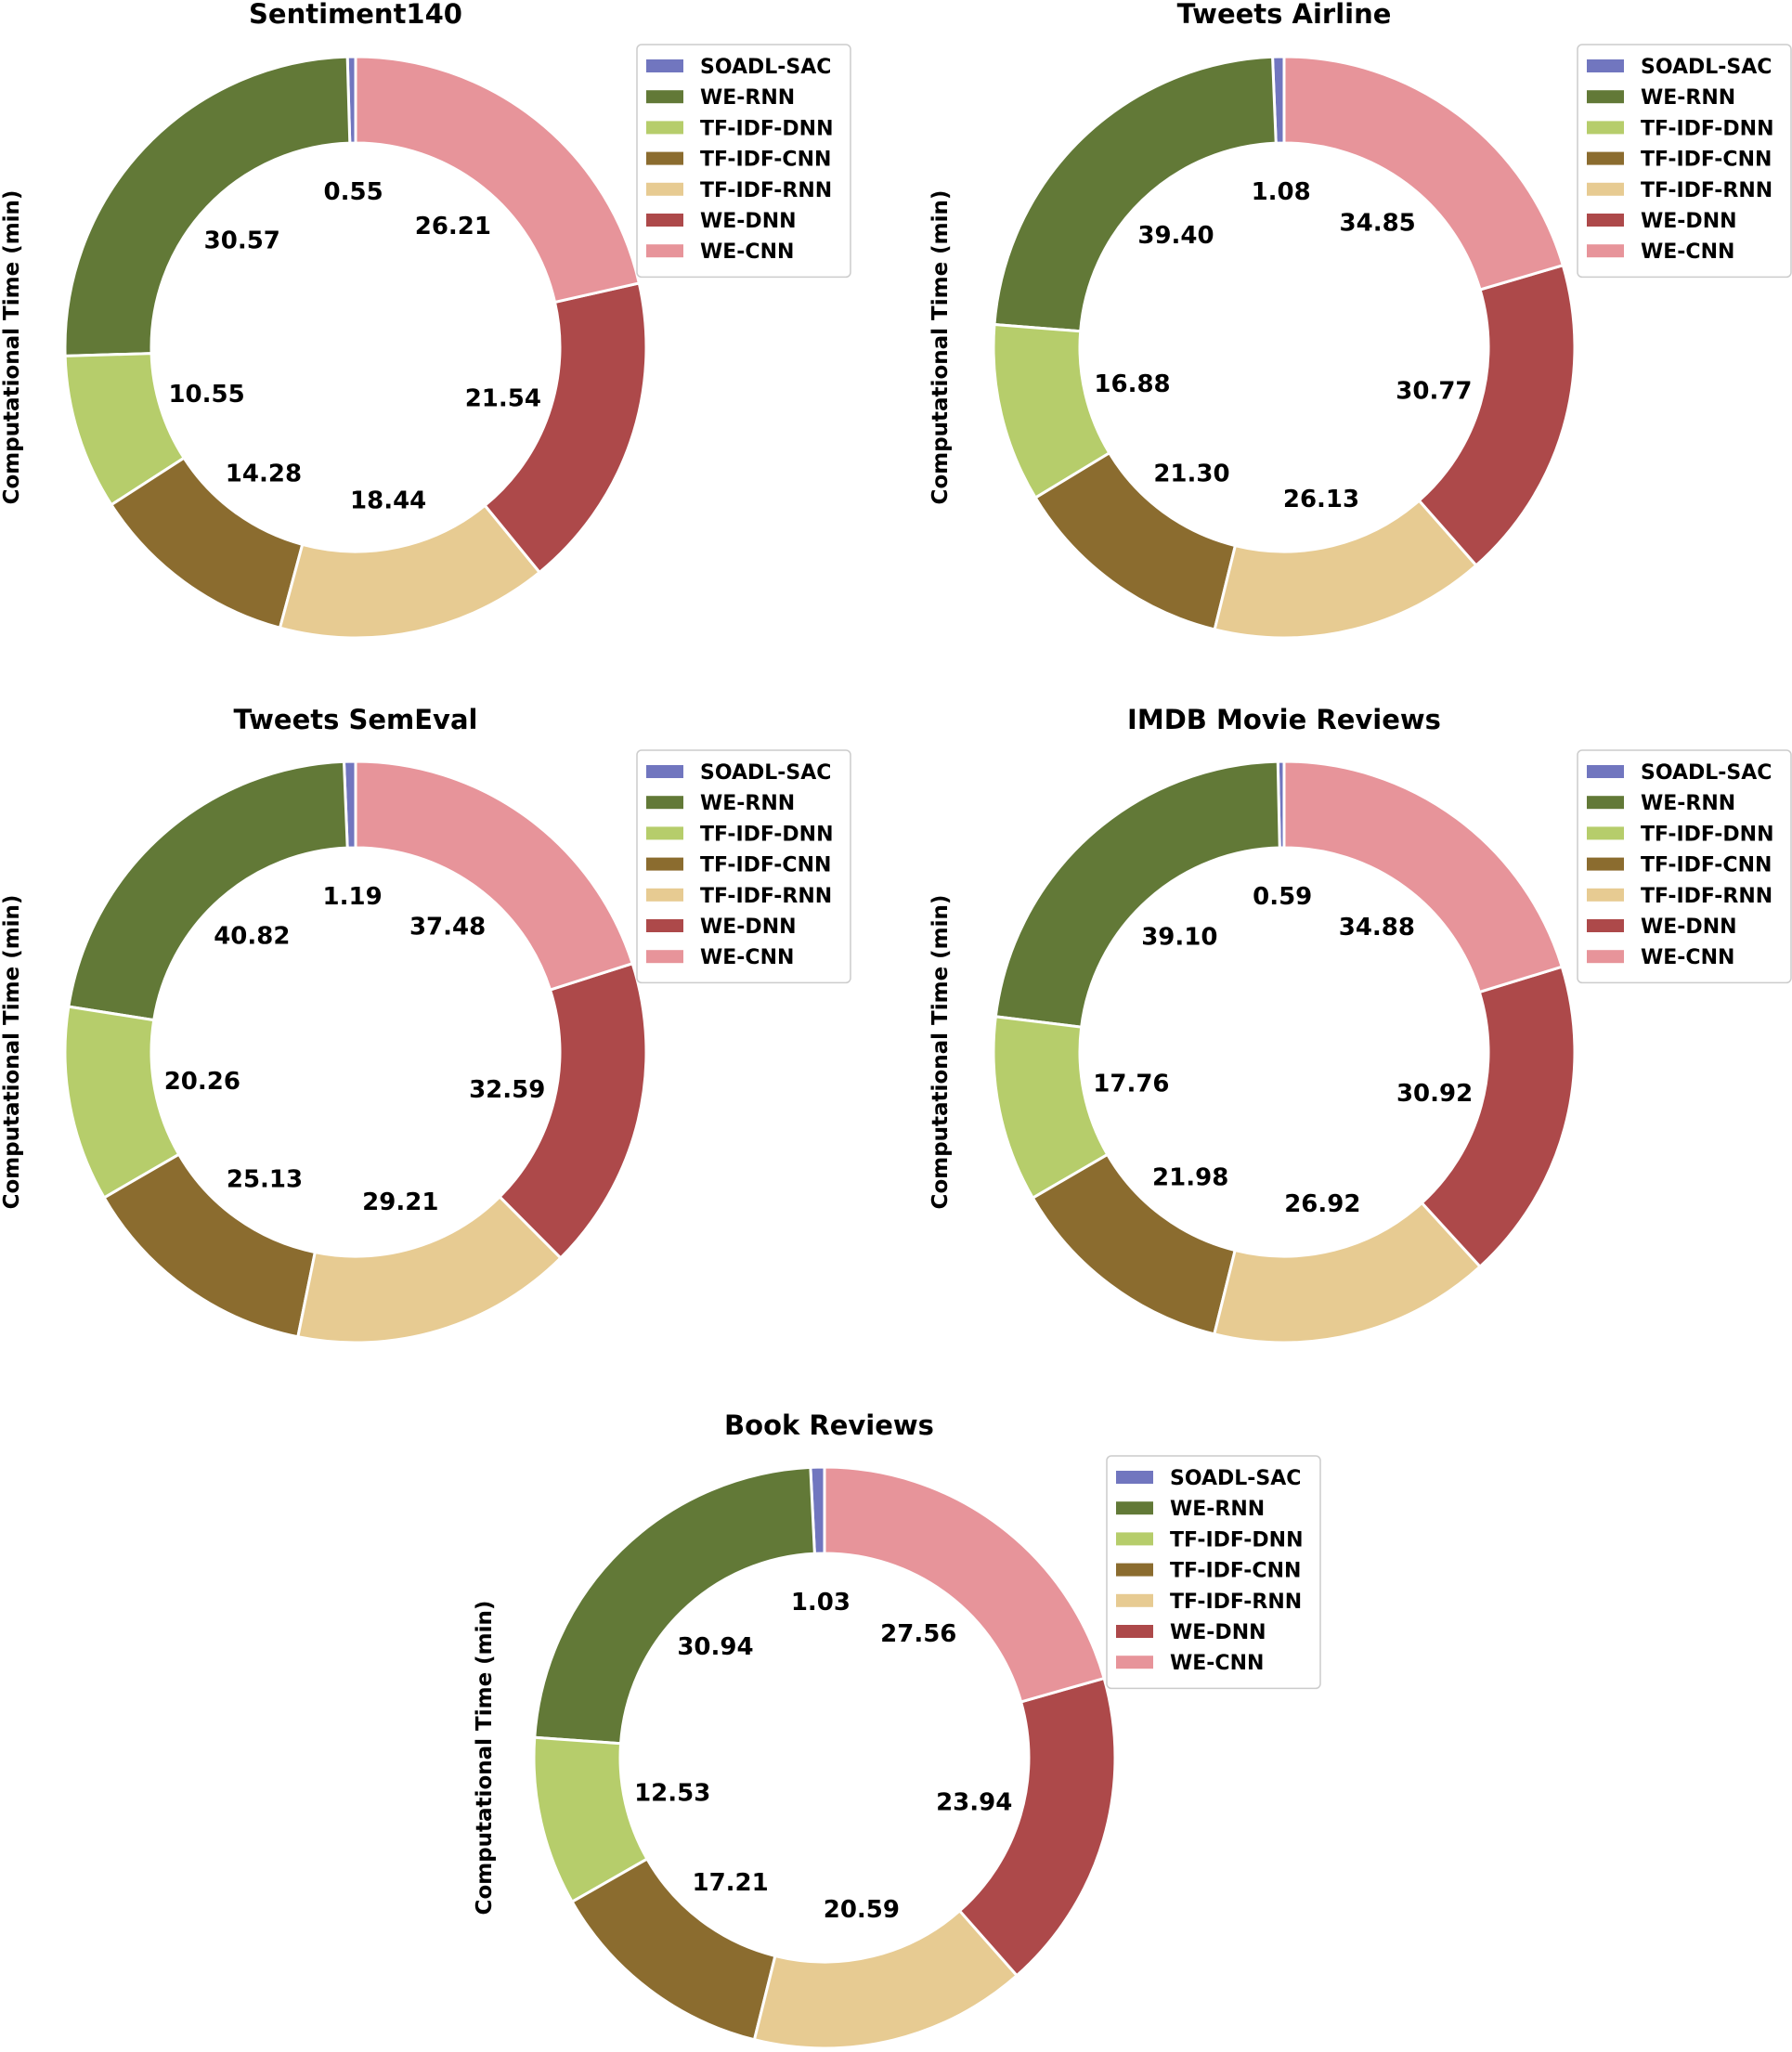 This screenshot has height=2052, width=1792. Describe the element at coordinates (264, 474) in the screenshot. I see `data-label: 14.28` at that location.